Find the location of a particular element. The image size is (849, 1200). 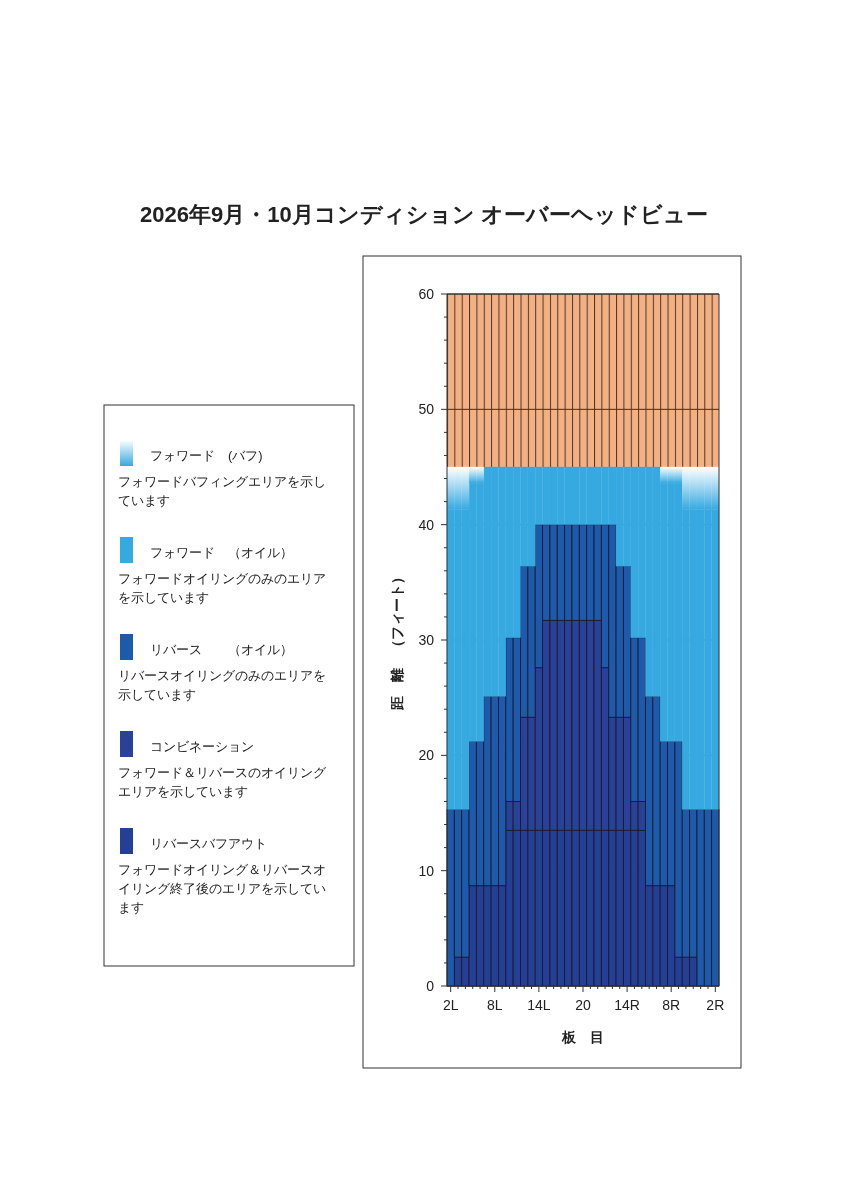

legend-label: コンビネーション is located at coordinates (202, 746).